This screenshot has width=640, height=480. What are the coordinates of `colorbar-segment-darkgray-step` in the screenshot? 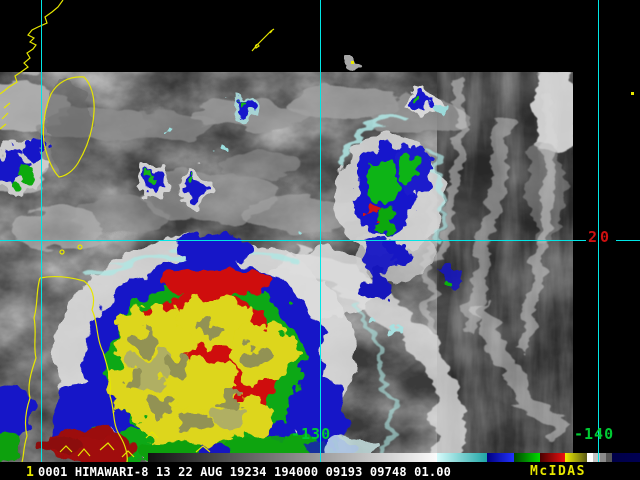 It's located at (609, 458).